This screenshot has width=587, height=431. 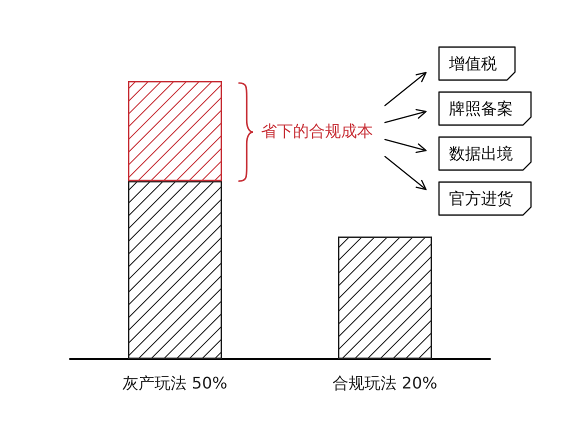 What do you see at coordinates (481, 108) in the screenshot?
I see `annotation: 牌照备案` at bounding box center [481, 108].